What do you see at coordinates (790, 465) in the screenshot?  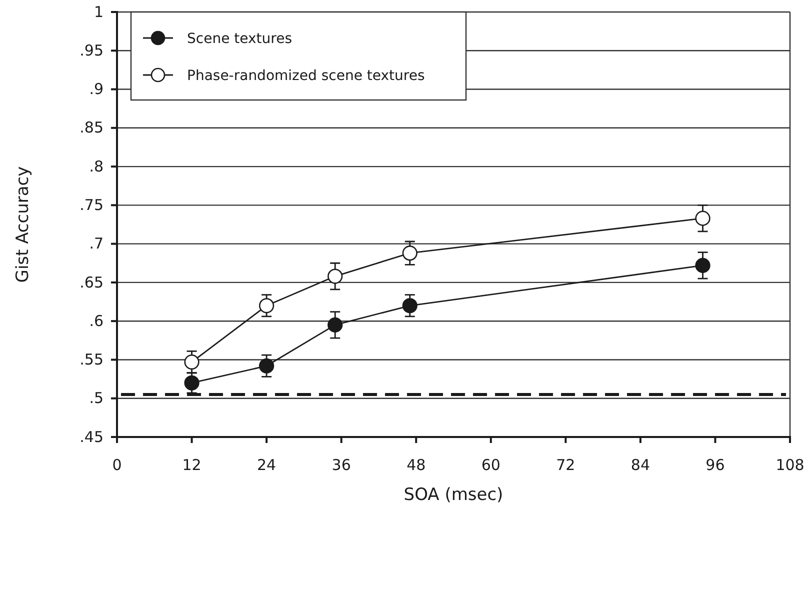 I see `x-tick-label: 108` at bounding box center [790, 465].